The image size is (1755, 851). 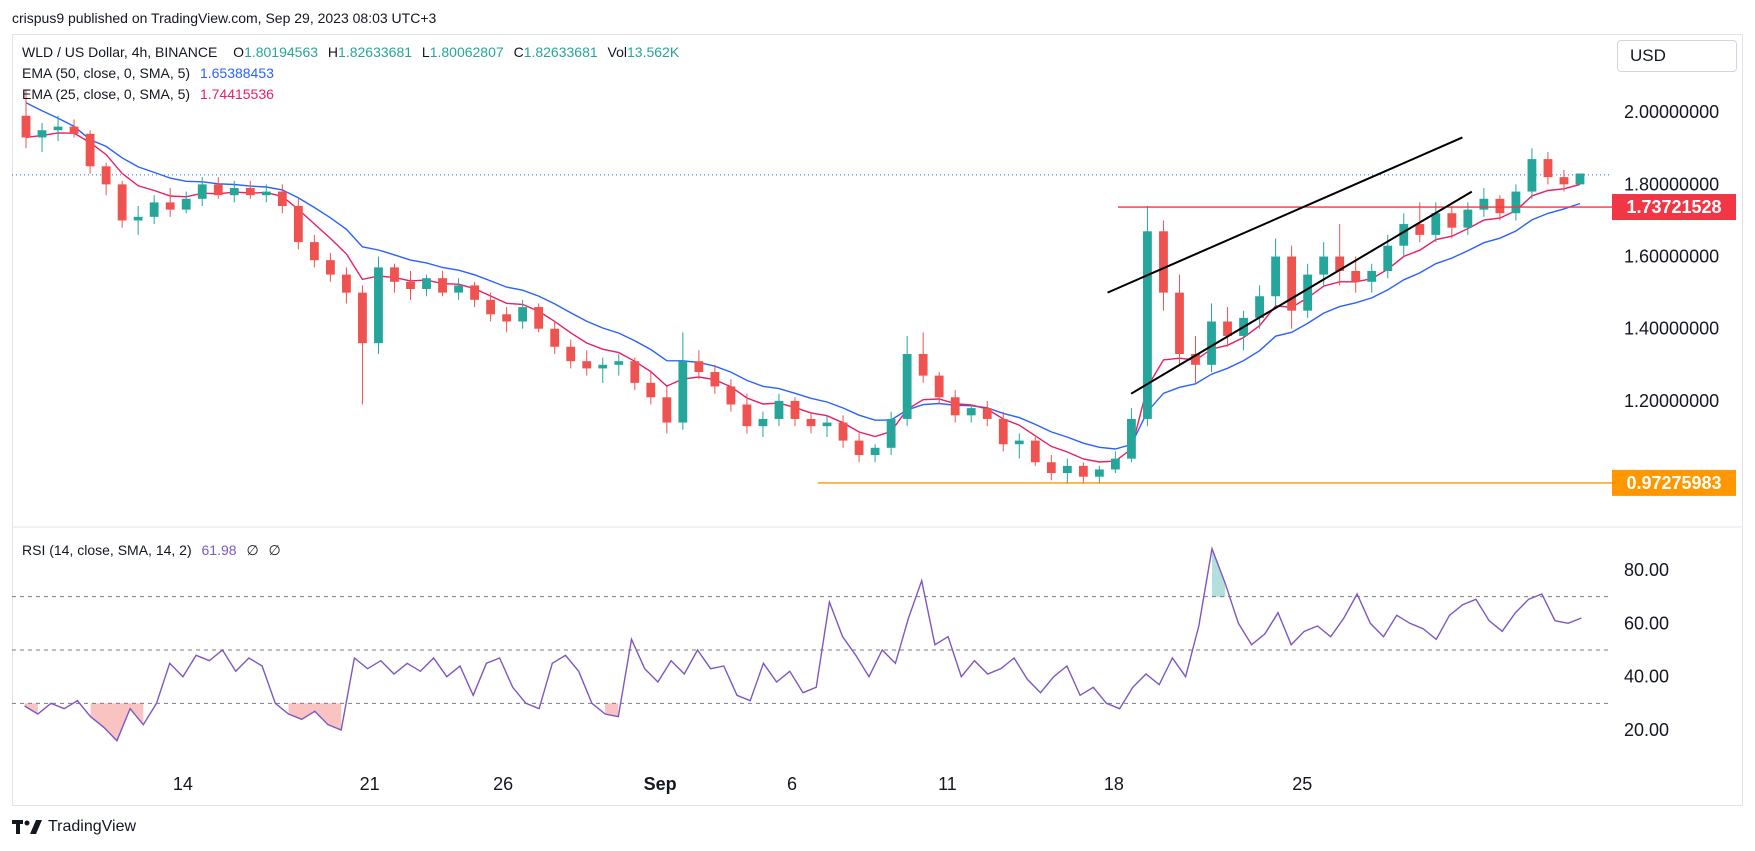 I want to click on volume-label: Vol, so click(x=617, y=52).